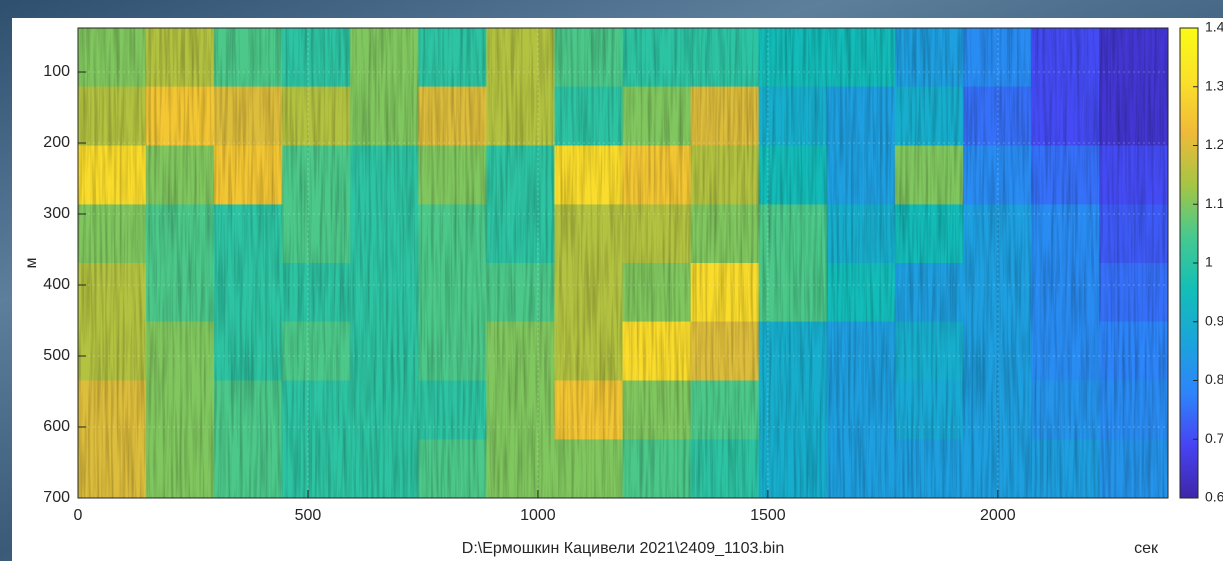 This screenshot has width=1223, height=561. What do you see at coordinates (1146, 548) in the screenshot?
I see `x-unit-label: сек` at bounding box center [1146, 548].